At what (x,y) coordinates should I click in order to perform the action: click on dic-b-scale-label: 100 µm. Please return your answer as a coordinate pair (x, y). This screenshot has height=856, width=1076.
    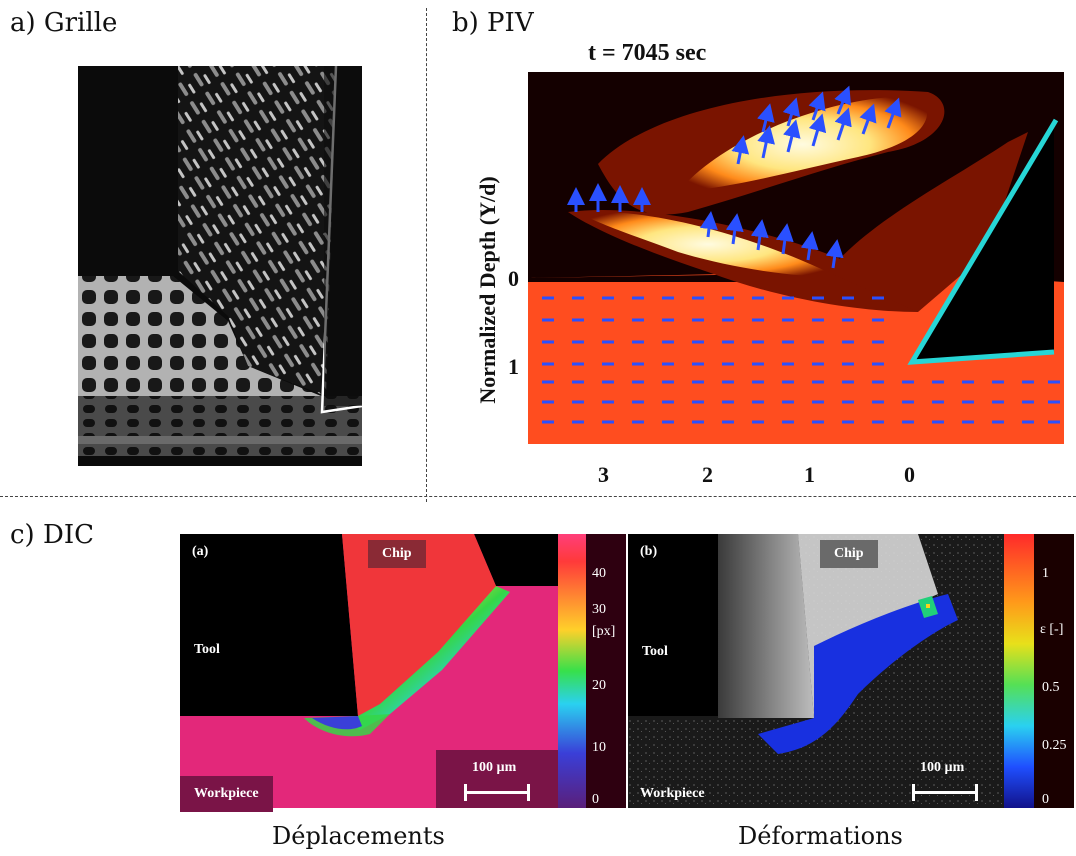
    Looking at the image, I should click on (942, 767).